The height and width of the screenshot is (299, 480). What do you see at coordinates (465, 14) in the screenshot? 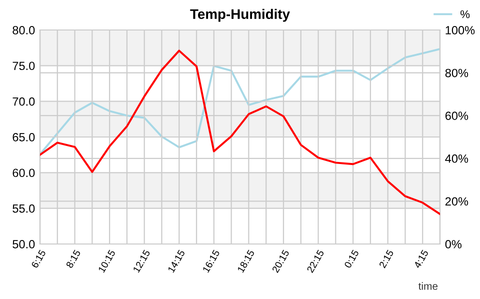
I see `legend-label: %` at bounding box center [465, 14].